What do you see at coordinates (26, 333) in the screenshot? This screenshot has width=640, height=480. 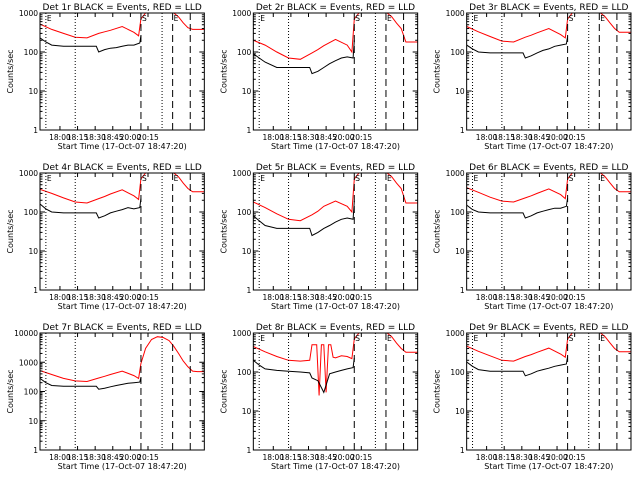 I see `y-tick-label: 10000` at bounding box center [26, 333].